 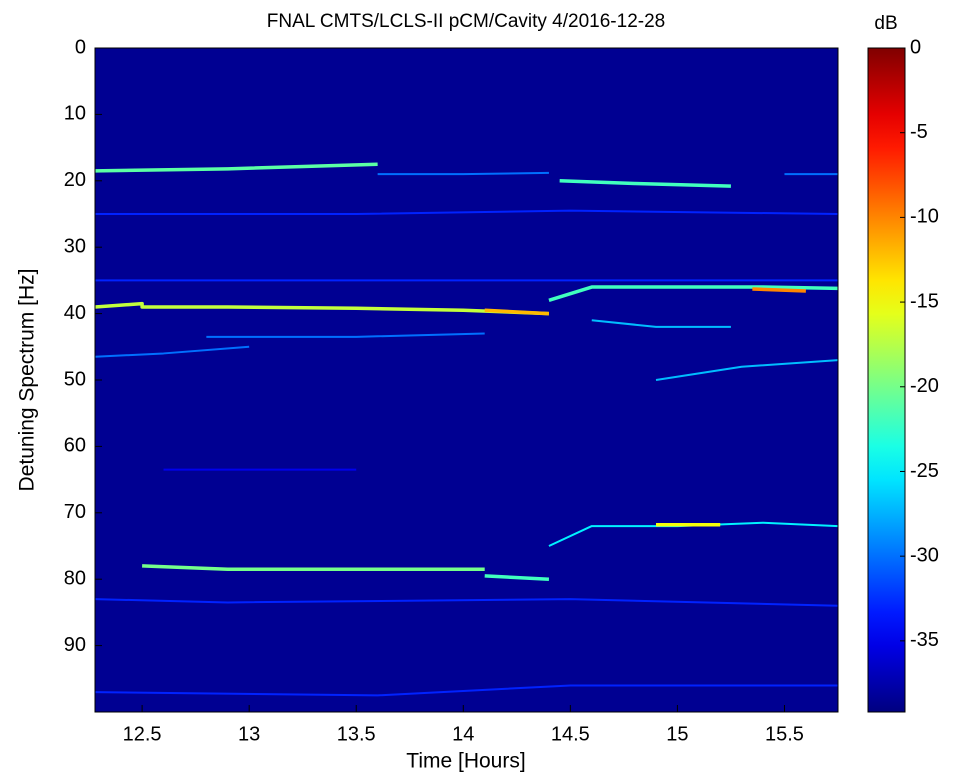 I want to click on x-tick-label: 14, so click(x=463, y=734).